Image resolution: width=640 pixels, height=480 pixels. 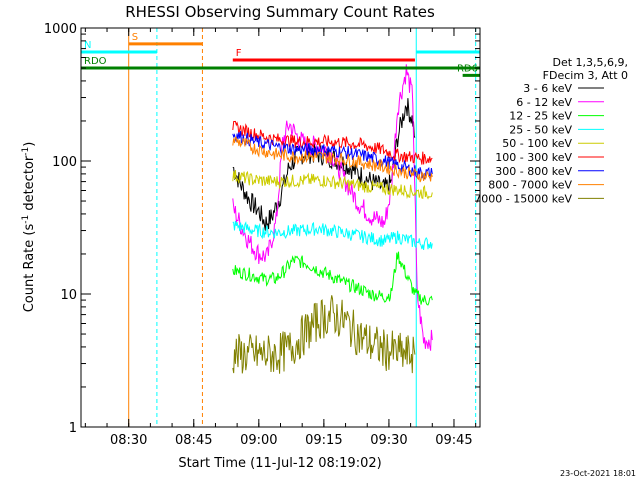 I want to click on legend-label-1: 6 - 12 keV, so click(x=544, y=102).